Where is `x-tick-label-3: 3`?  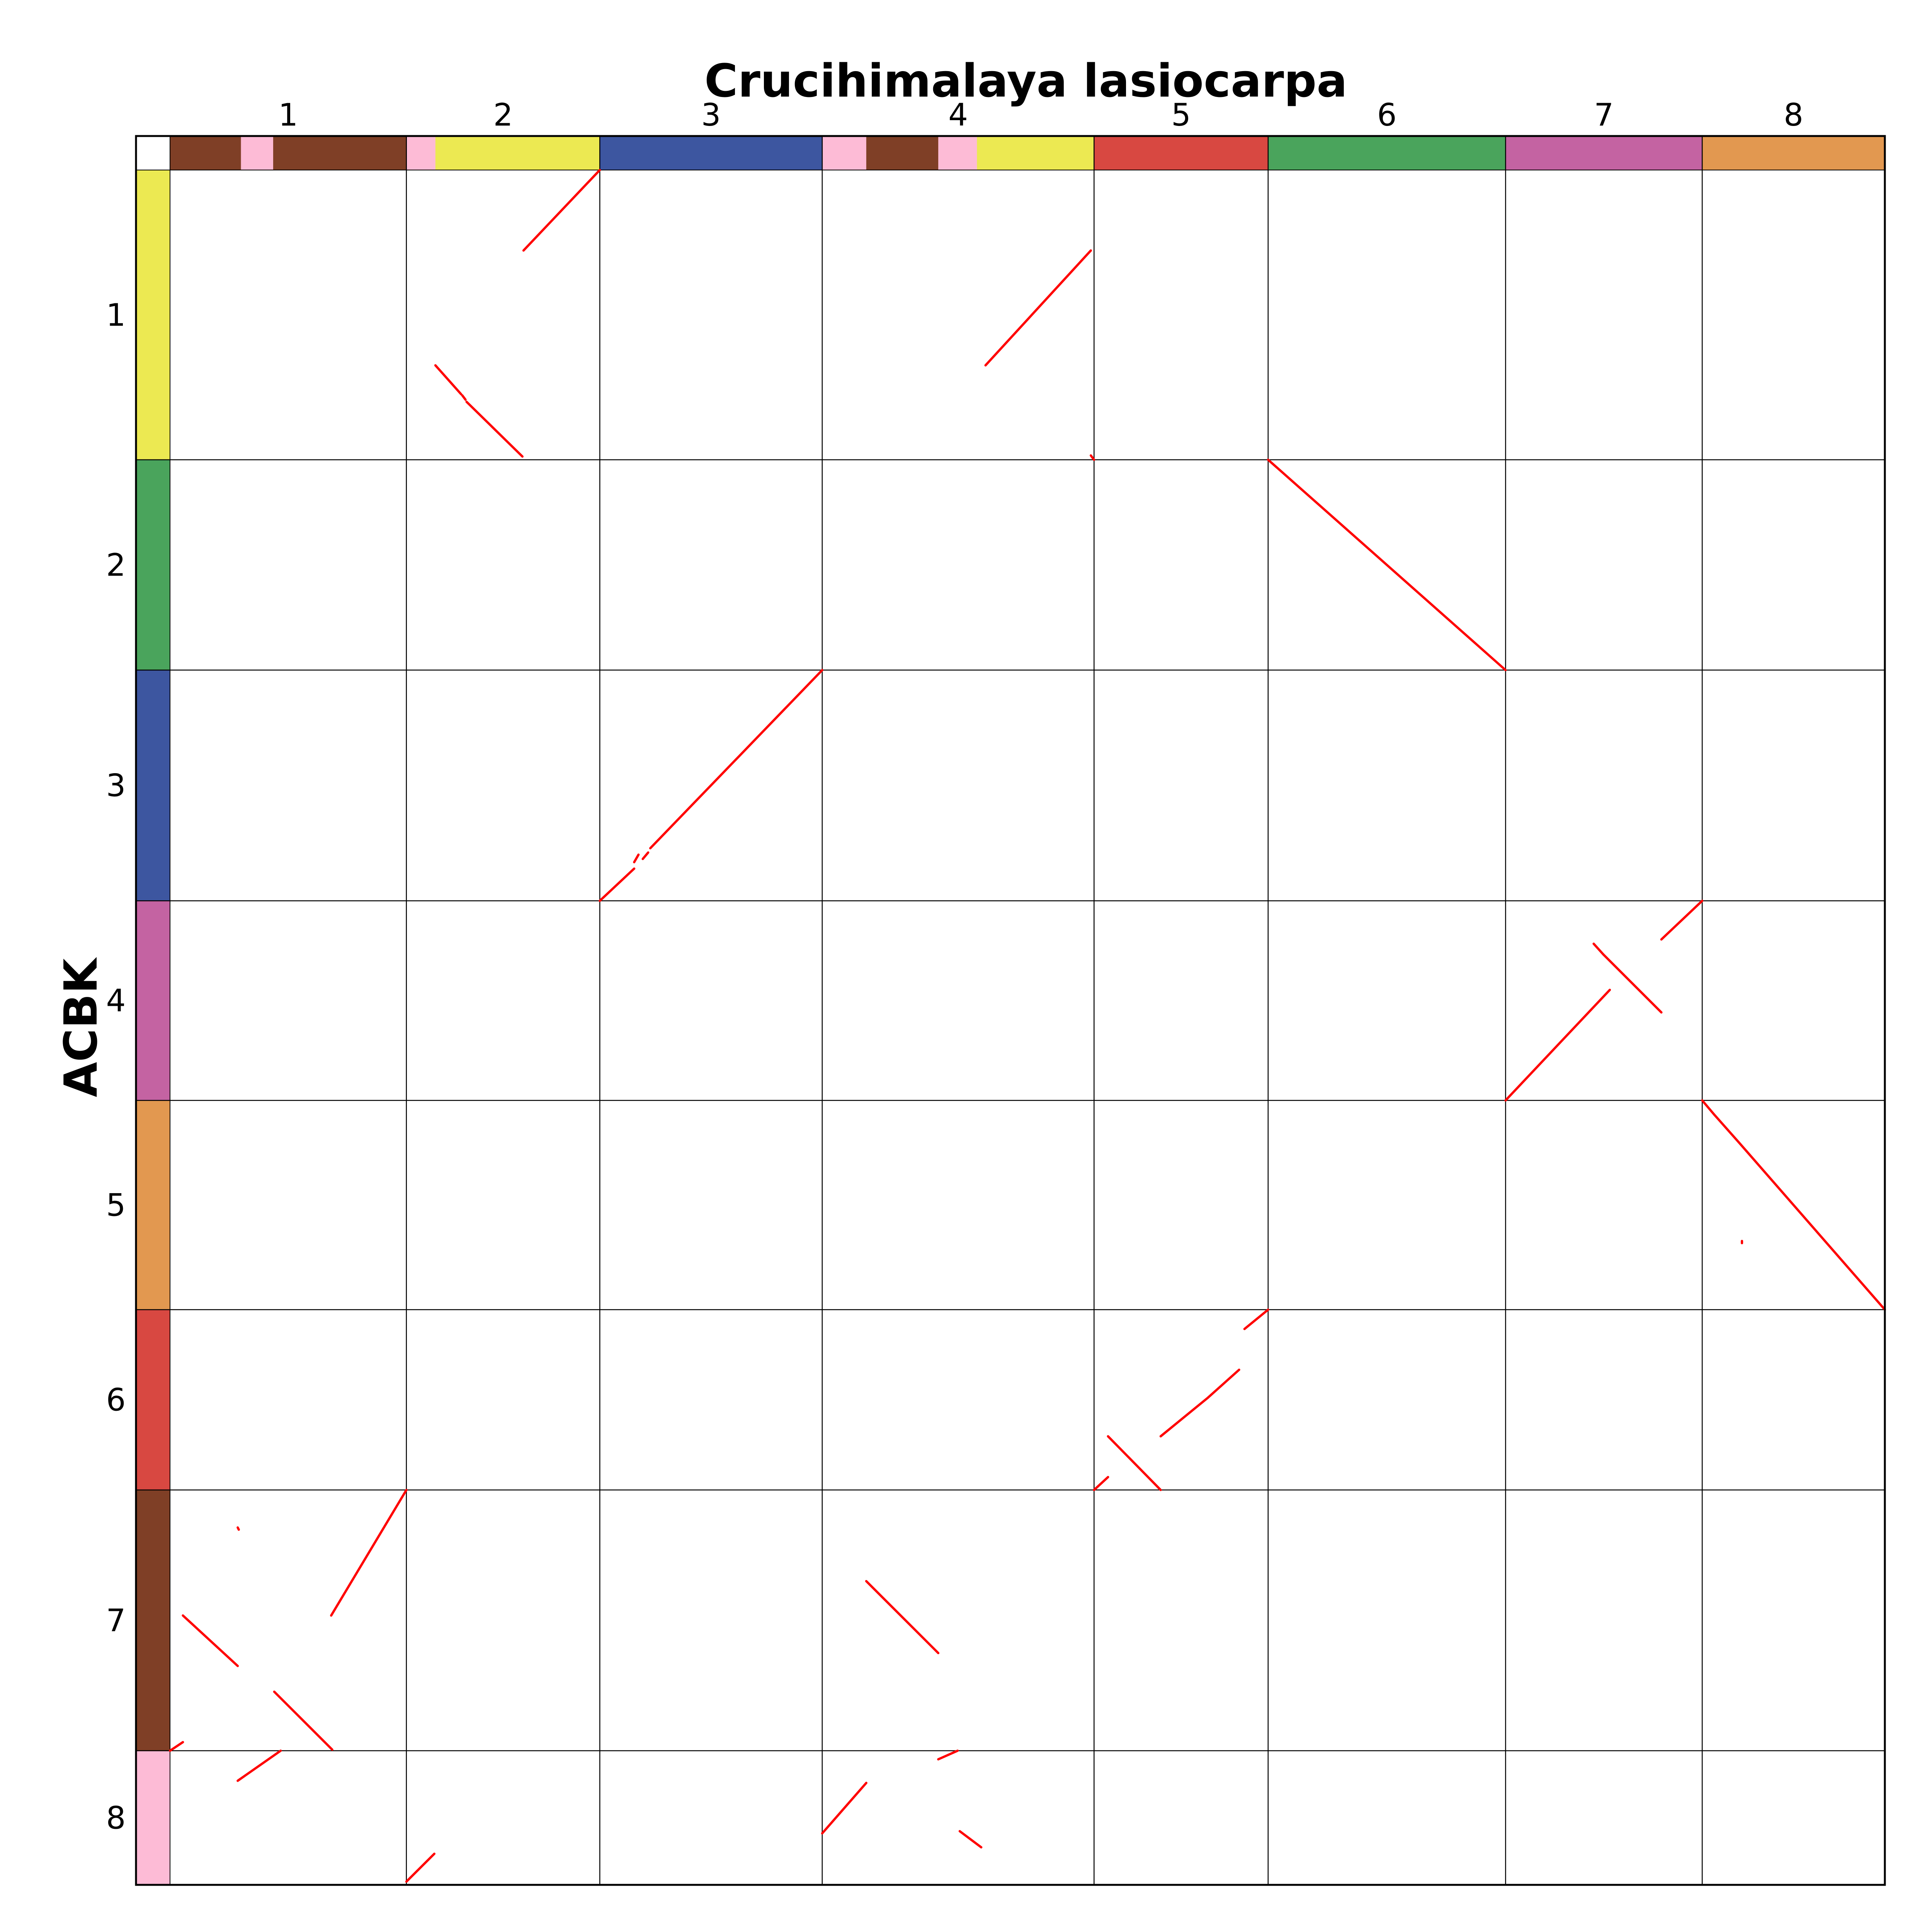 x-tick-label-3: 3 is located at coordinates (711, 115).